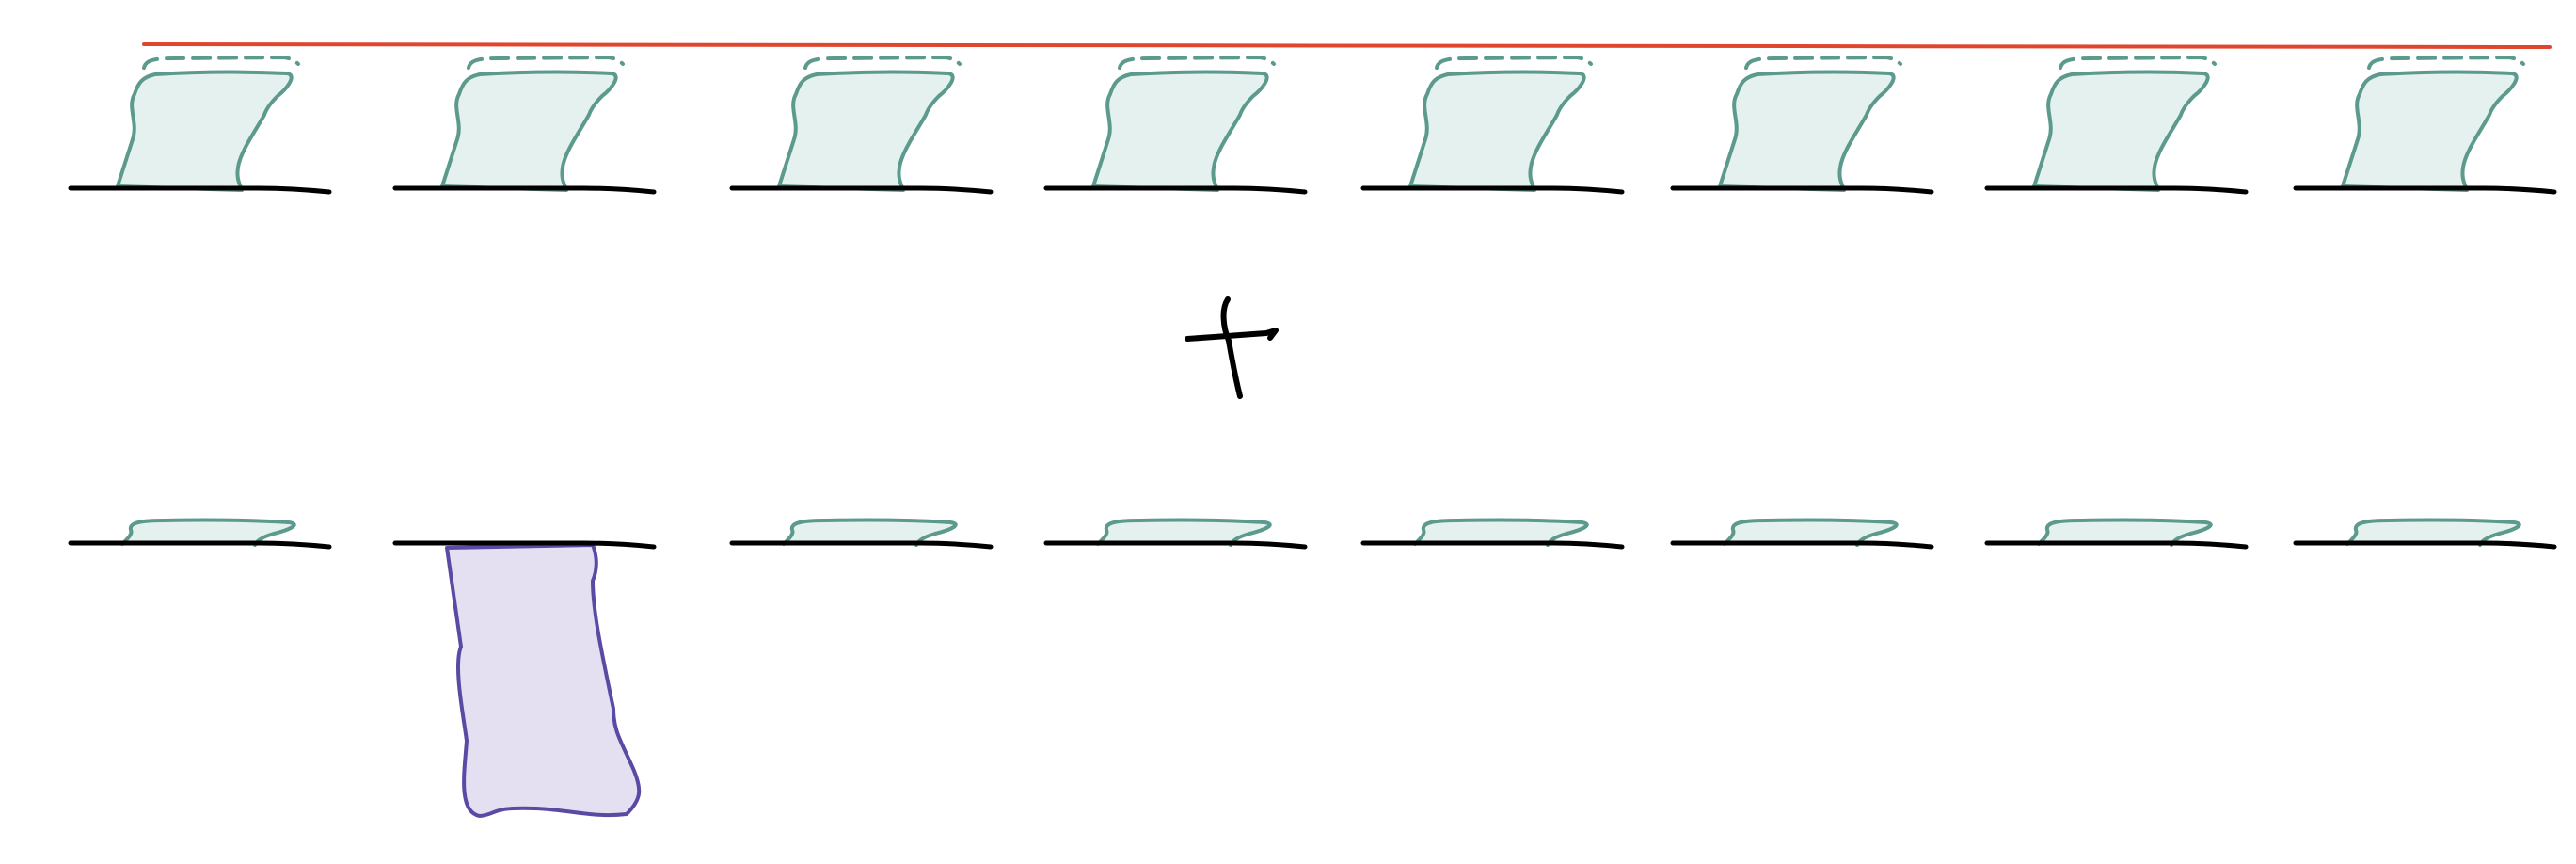  I want to click on plus-horizontal-stroke, so click(1232, 335).